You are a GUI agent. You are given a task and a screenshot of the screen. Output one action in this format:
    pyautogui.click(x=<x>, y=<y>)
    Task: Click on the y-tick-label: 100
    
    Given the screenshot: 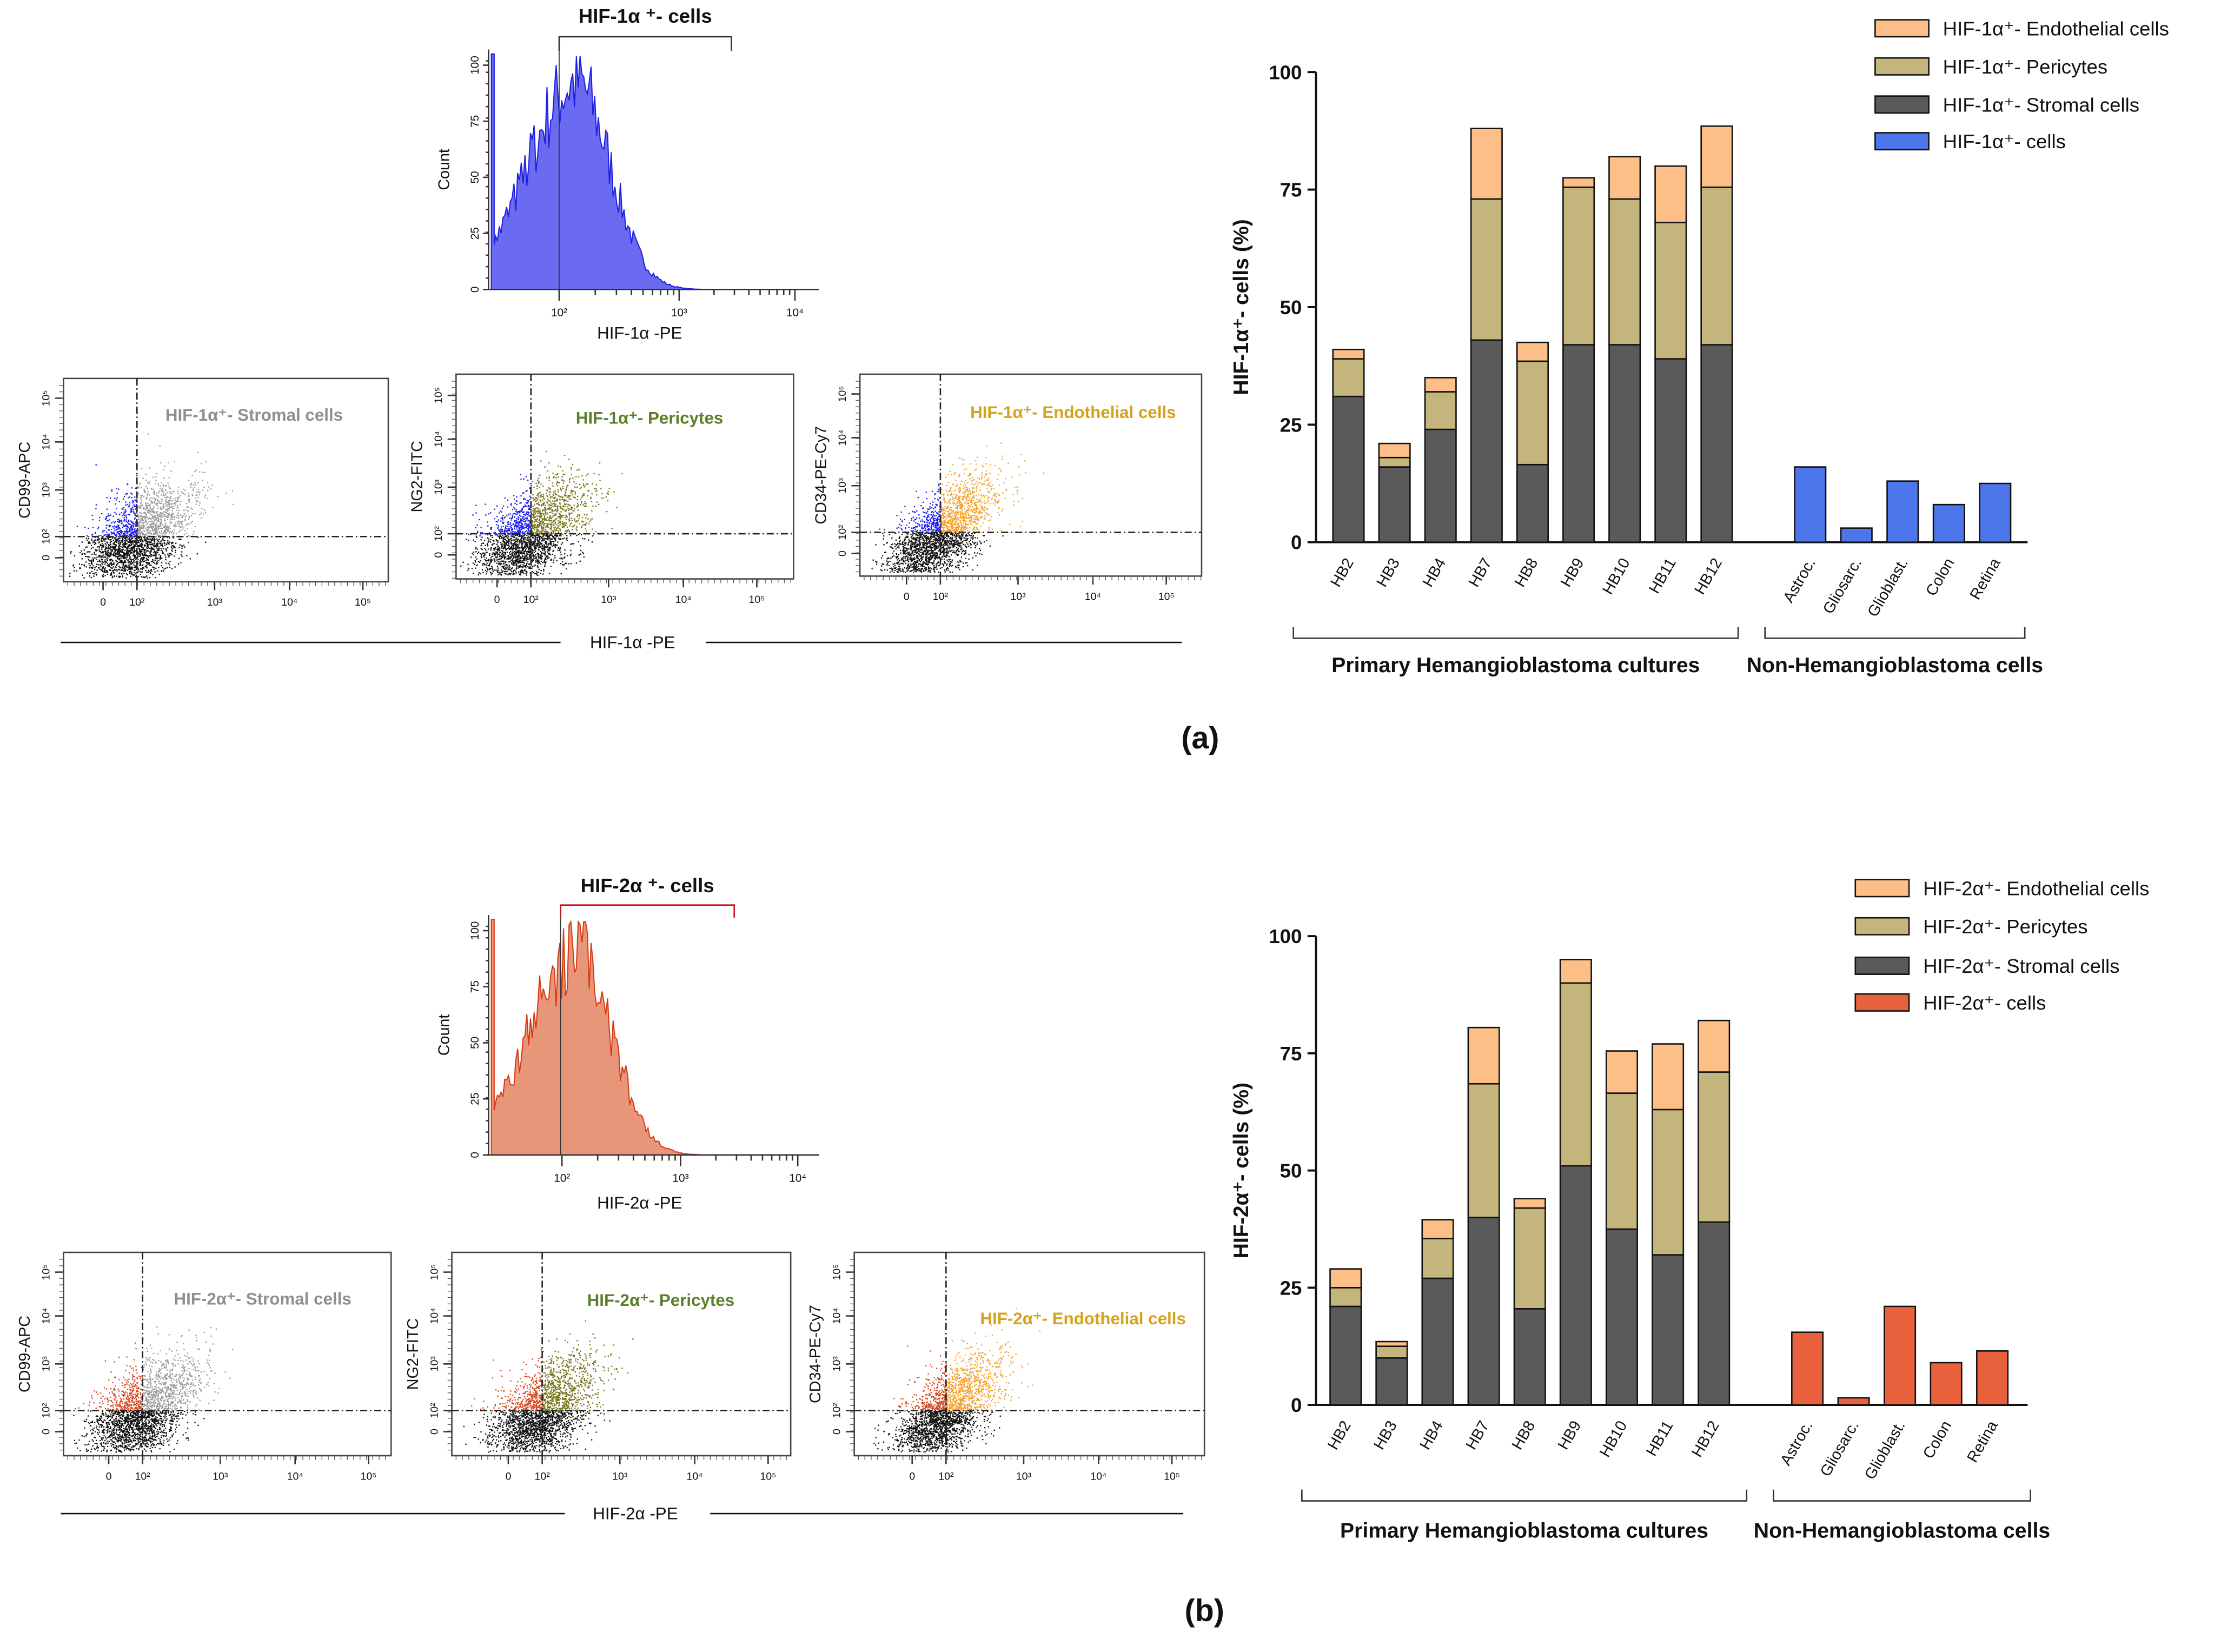 What is the action you would take?
    pyautogui.click(x=475, y=65)
    